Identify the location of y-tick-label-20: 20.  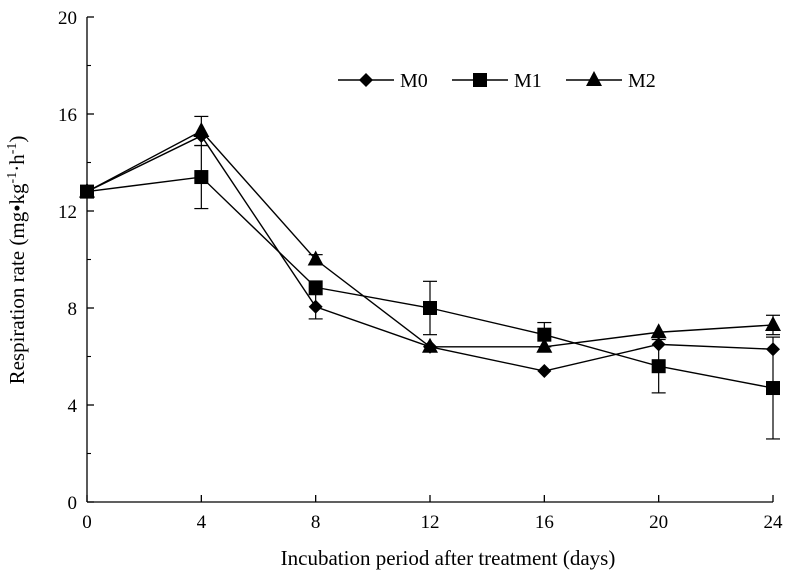
(67, 18).